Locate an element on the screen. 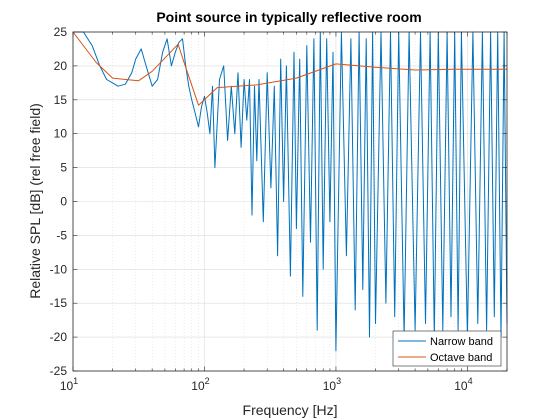 This screenshot has width=560, height=420. y-tick-label: 15 is located at coordinates (61, 100).